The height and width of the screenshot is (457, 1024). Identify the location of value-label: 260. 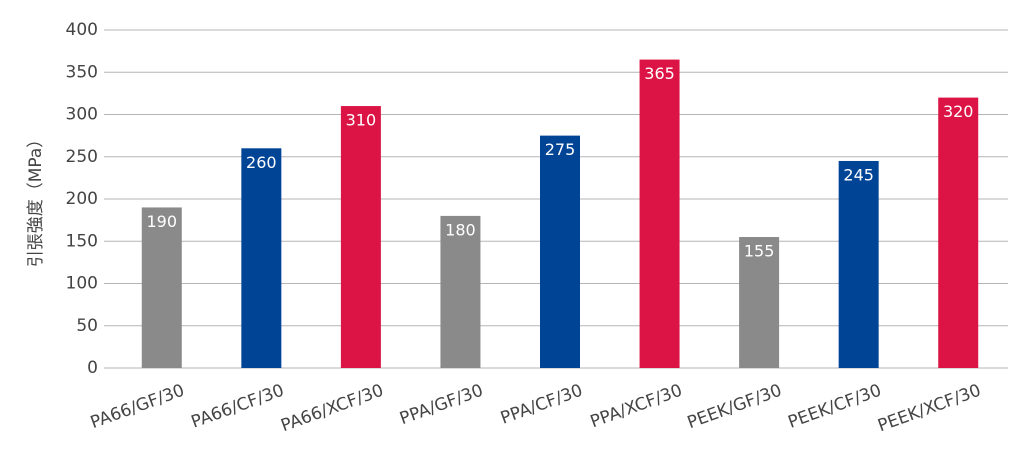
(261, 162).